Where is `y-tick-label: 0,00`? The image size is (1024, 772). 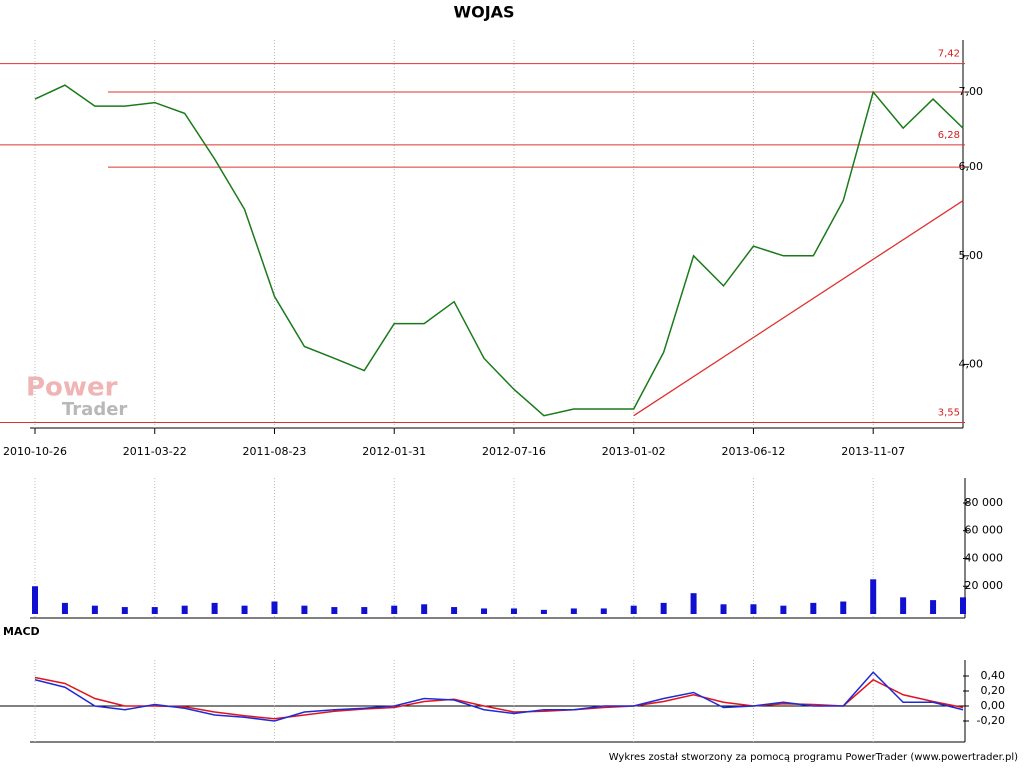
y-tick-label: 0,00 is located at coordinates (993, 705).